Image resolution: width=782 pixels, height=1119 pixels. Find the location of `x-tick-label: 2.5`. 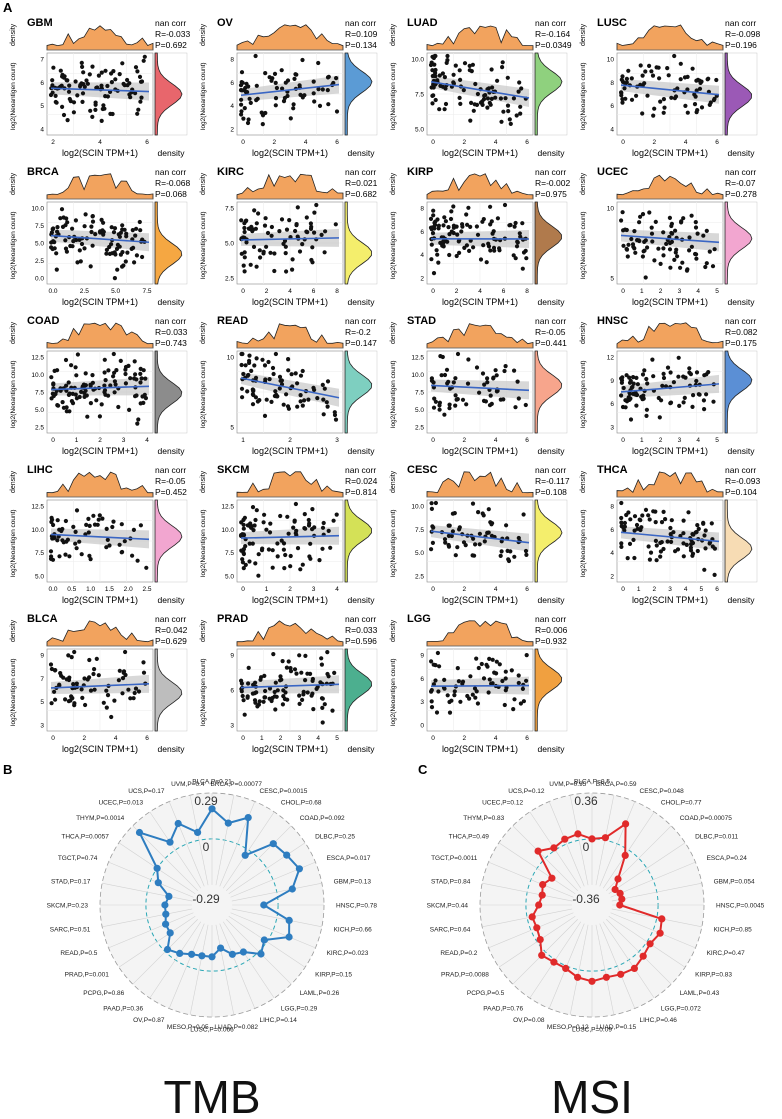

x-tick-label: 2.5 is located at coordinates (84, 291).